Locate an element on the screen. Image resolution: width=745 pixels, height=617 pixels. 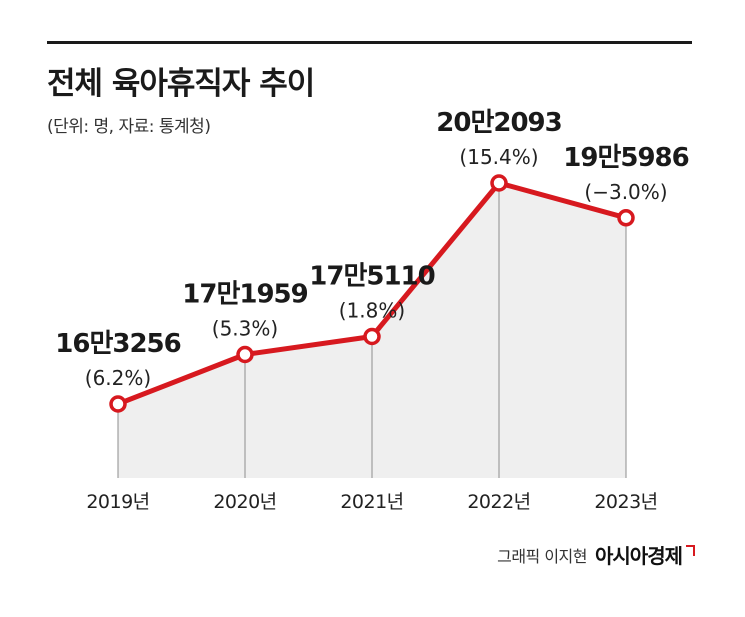
x-tick-label-2: 2021년 is located at coordinates (371, 502).